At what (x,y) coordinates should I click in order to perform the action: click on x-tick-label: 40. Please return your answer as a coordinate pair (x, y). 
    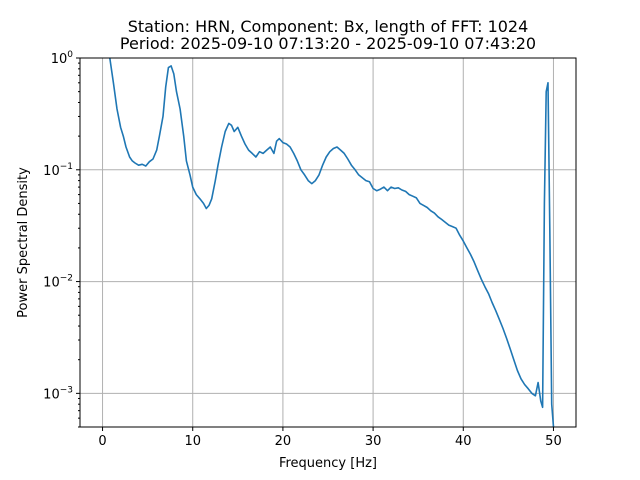
    Looking at the image, I should click on (463, 441).